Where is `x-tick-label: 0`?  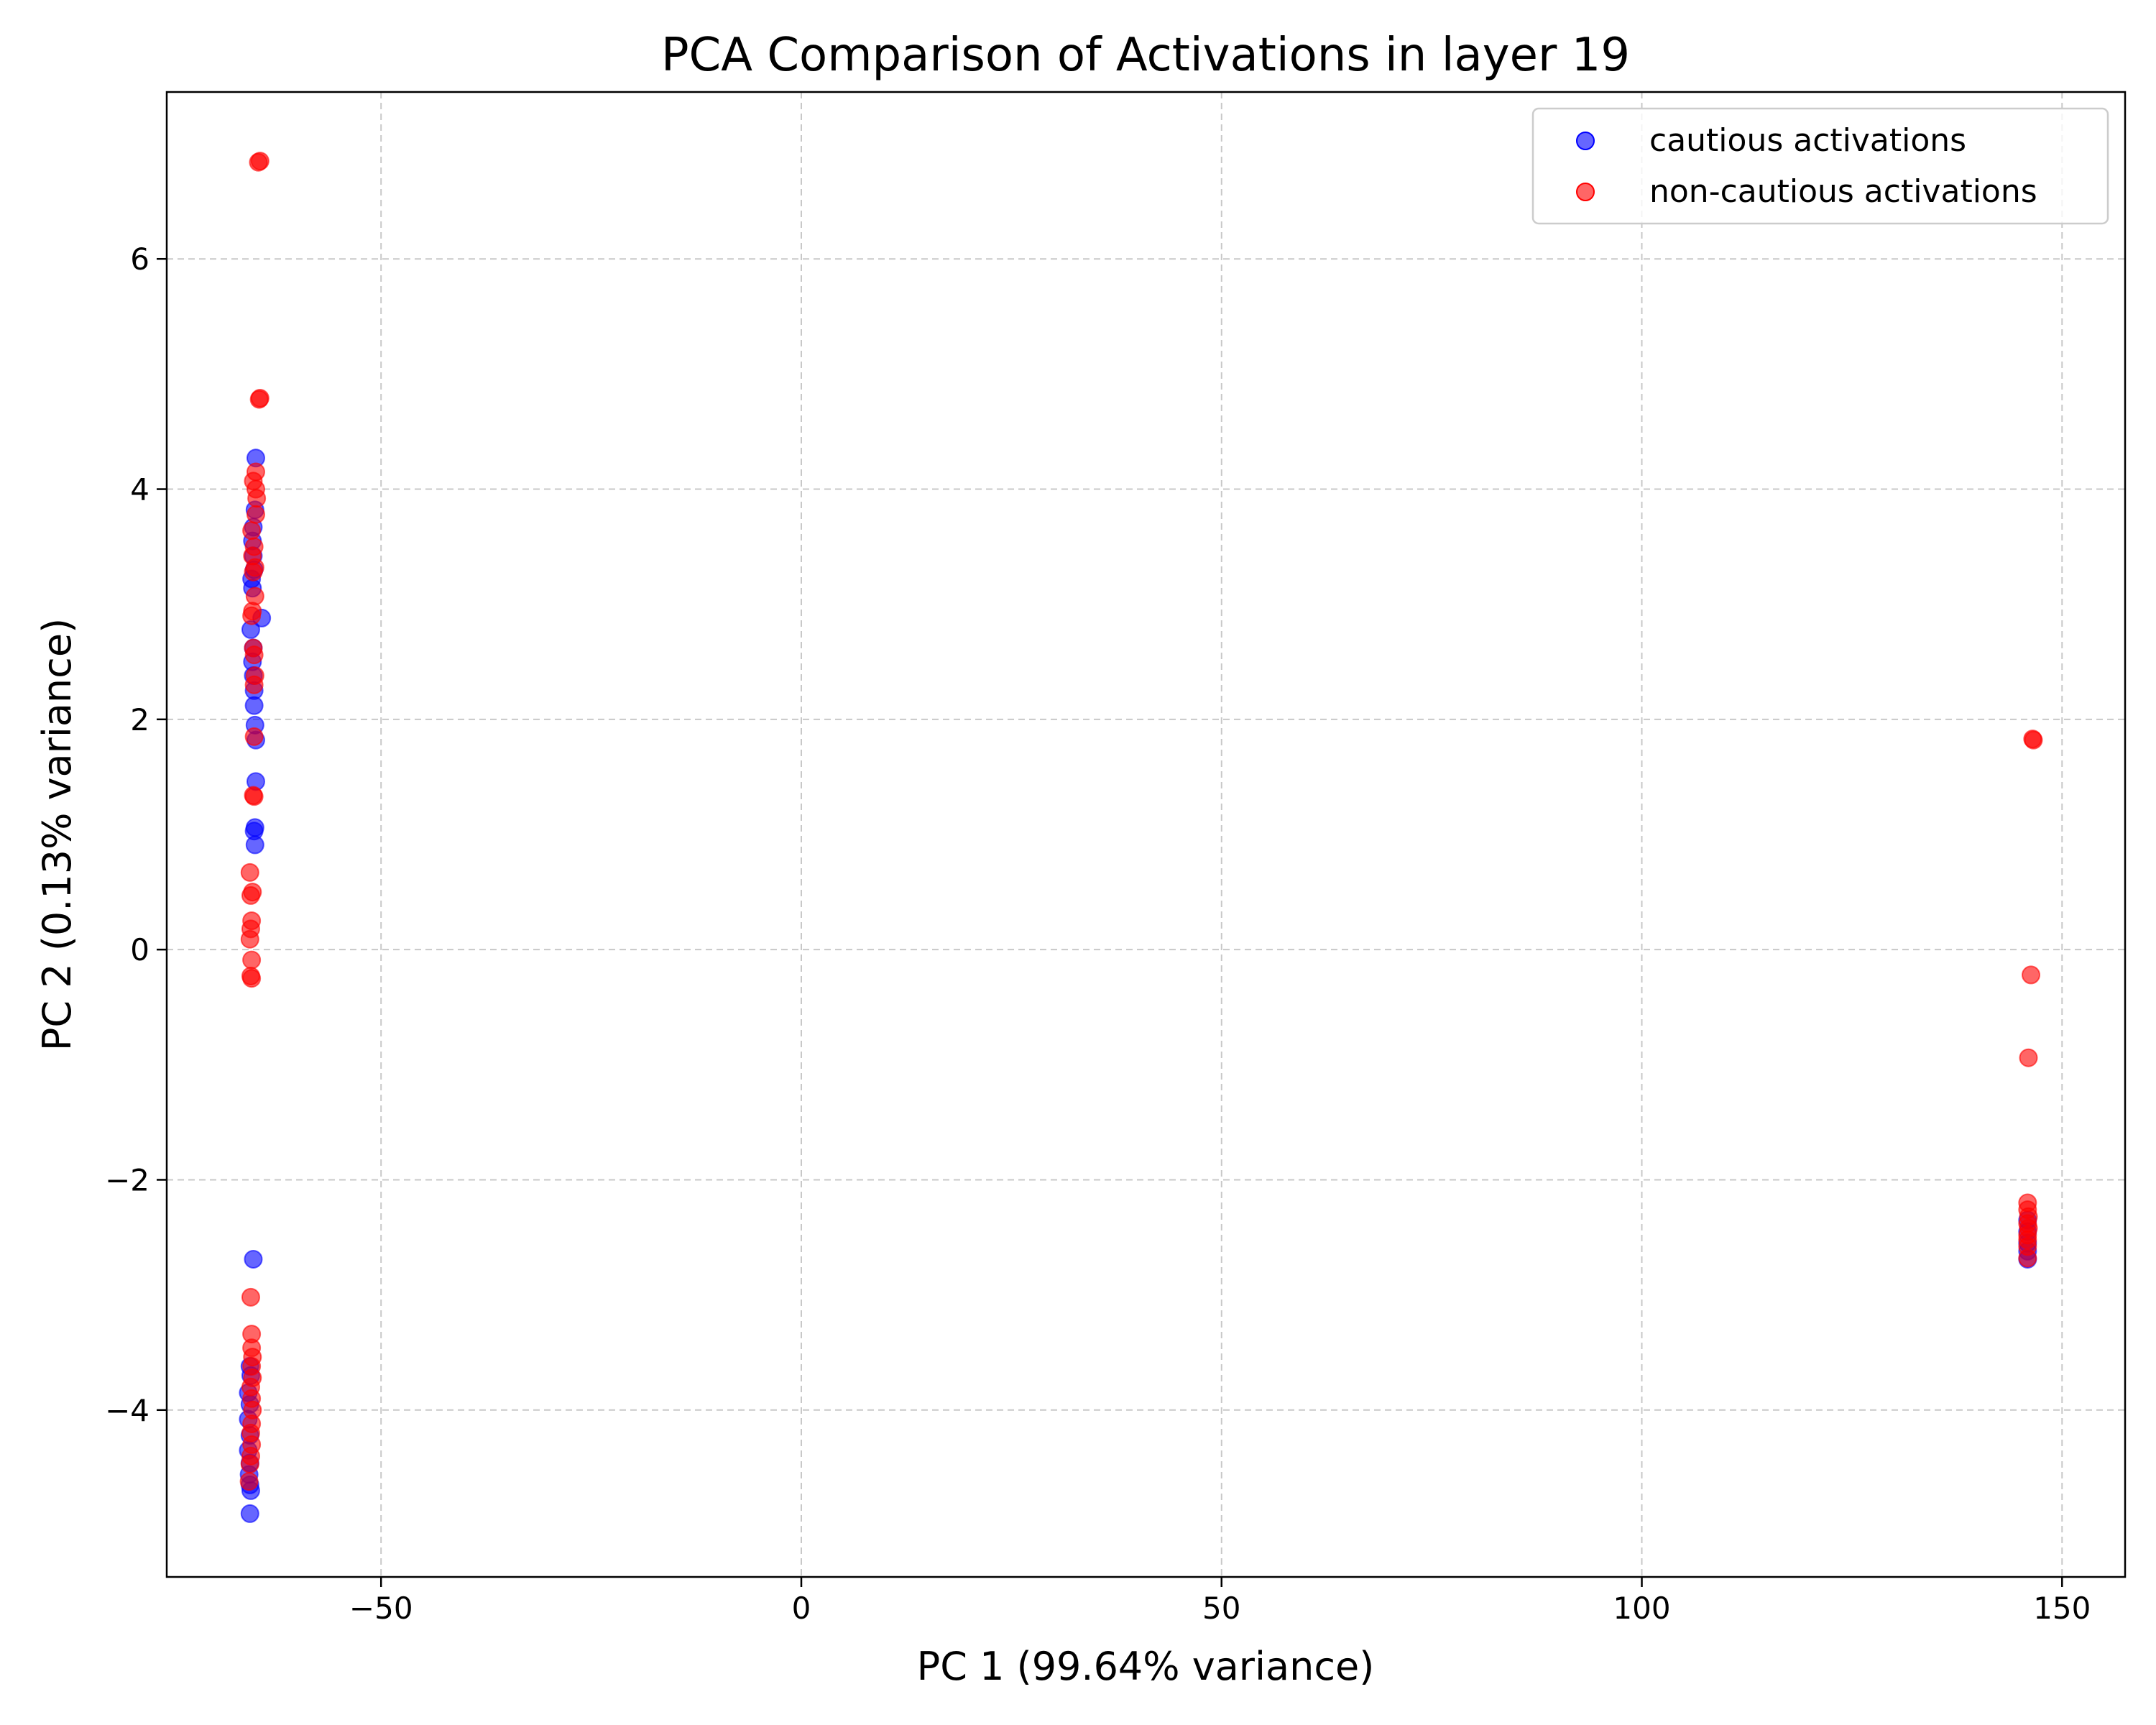 x-tick-label: 0 is located at coordinates (801, 1608).